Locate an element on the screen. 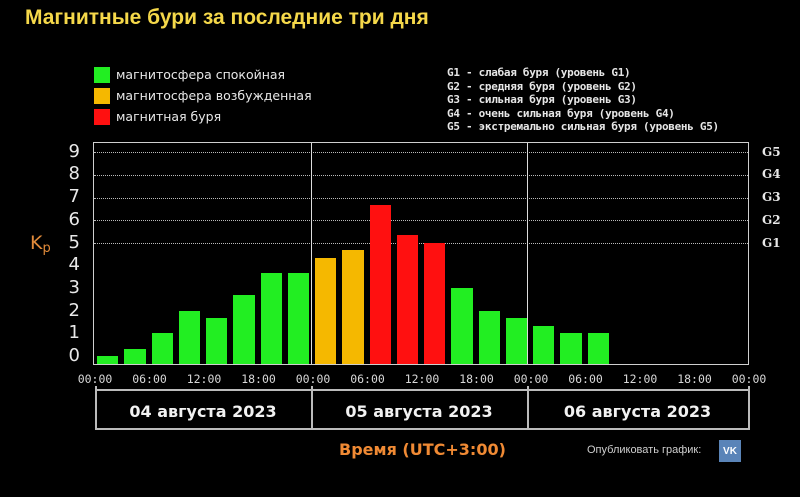 The image size is (800, 497). y-tick-label: 9 is located at coordinates (74, 151).